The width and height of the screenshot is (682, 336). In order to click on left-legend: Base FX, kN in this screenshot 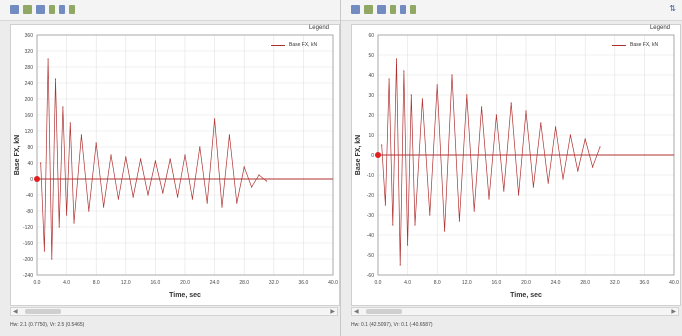, I will do `click(299, 48)`.